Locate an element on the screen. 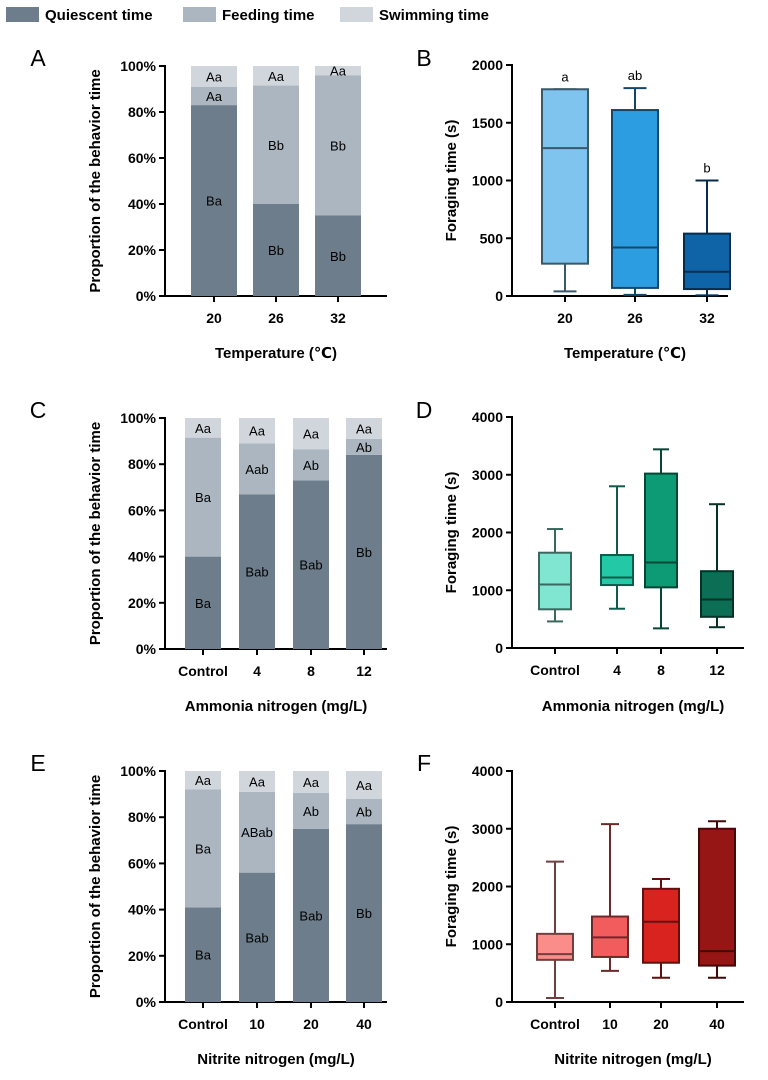 The height and width of the screenshot is (1080, 768). segment-label: Ba is located at coordinates (203, 603).